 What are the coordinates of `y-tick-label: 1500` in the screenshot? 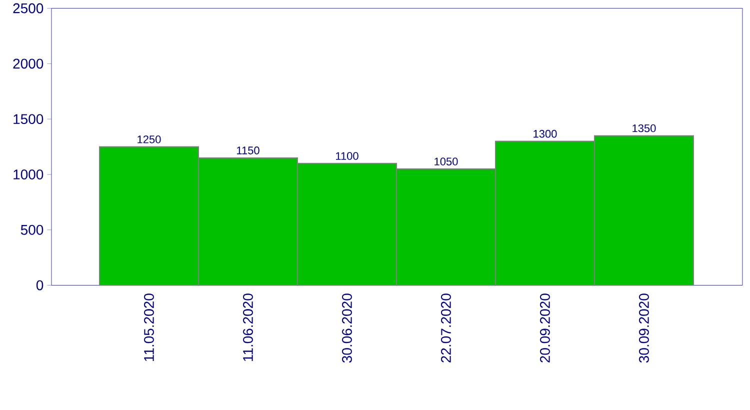 It's located at (29, 119).